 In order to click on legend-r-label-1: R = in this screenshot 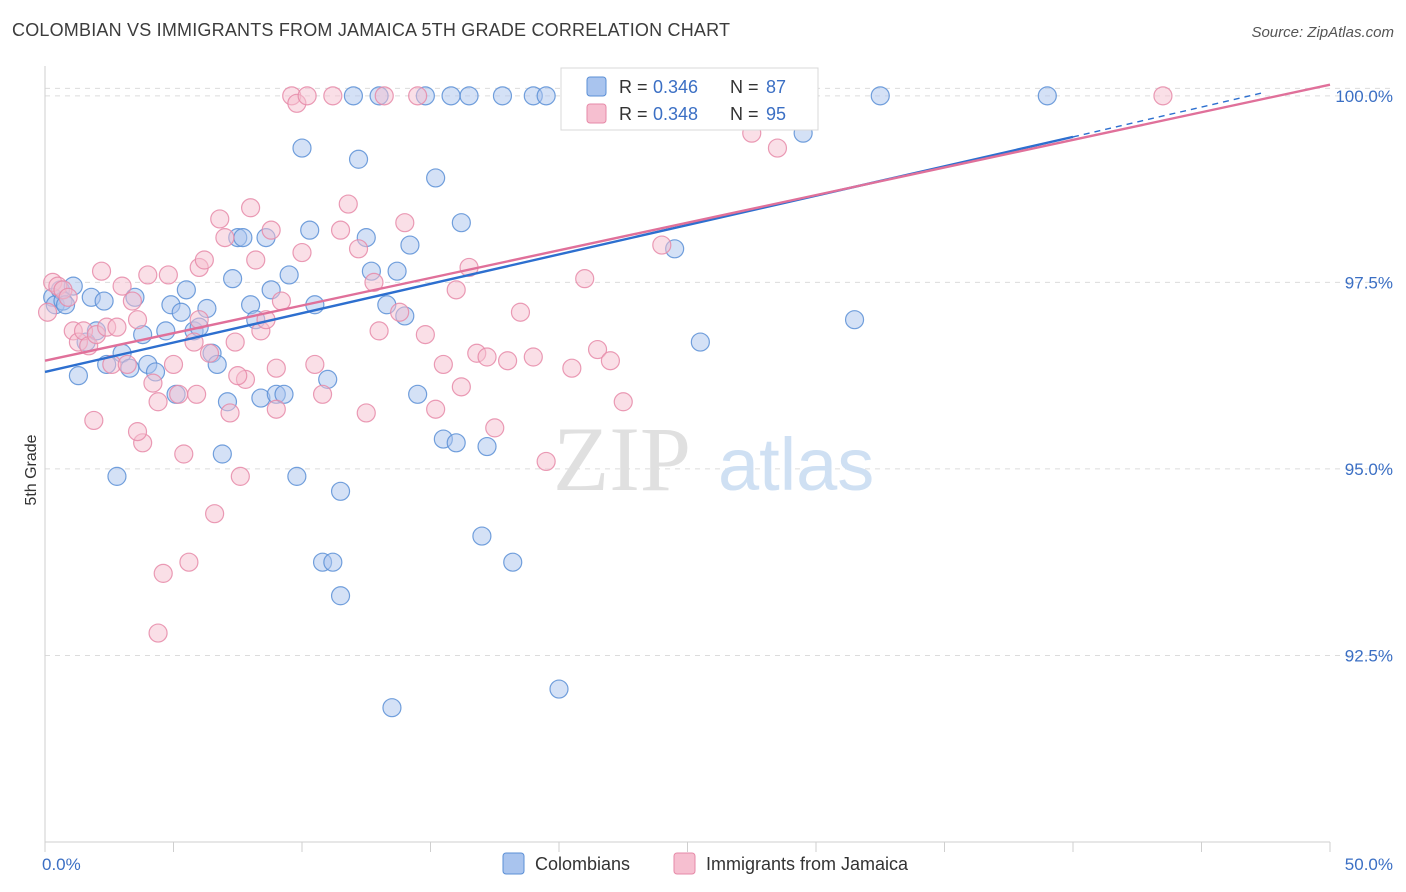, I will do `click(633, 87)`.